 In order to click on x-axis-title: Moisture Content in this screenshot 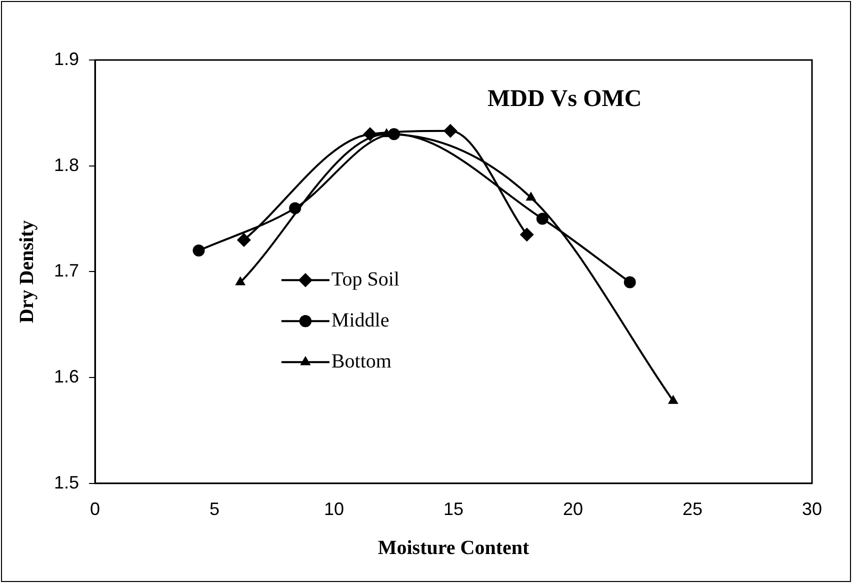, I will do `click(454, 548)`.